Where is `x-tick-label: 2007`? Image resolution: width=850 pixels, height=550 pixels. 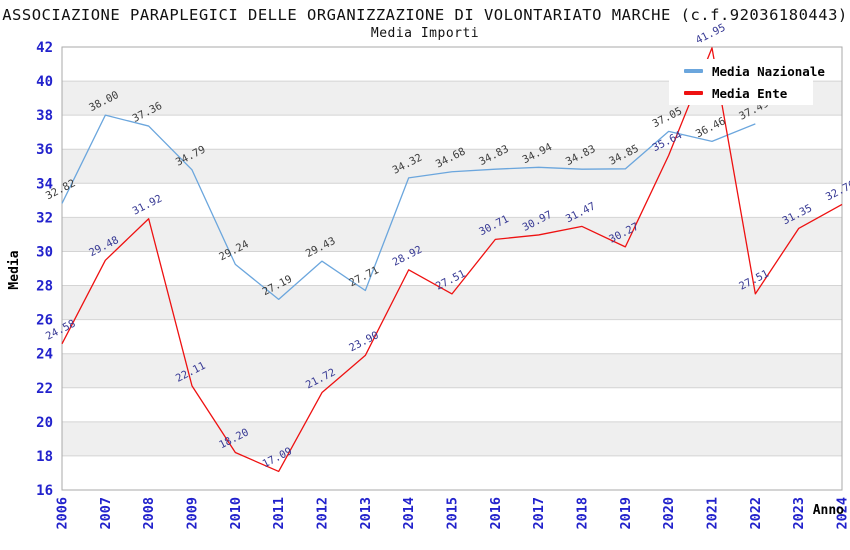
x-tick-label: 2007 is located at coordinates (106, 513).